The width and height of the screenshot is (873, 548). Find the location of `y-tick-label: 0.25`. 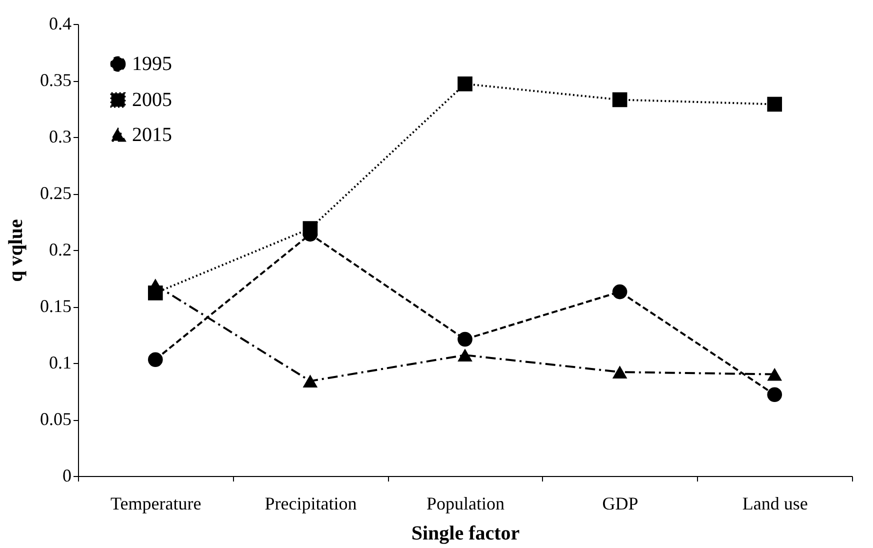

y-tick-label: 0.25 is located at coordinates (56, 193).